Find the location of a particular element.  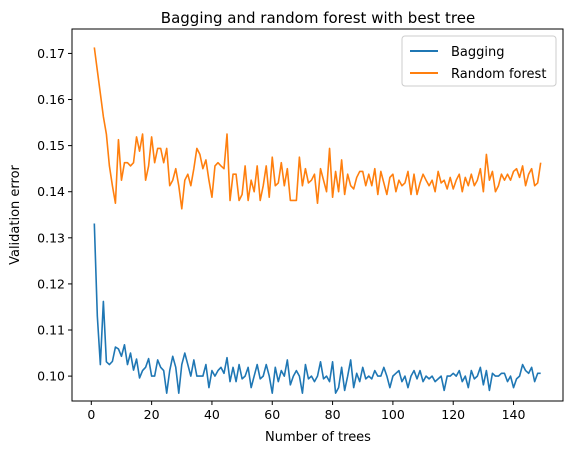

x-tick-label: 40 is located at coordinates (212, 414).